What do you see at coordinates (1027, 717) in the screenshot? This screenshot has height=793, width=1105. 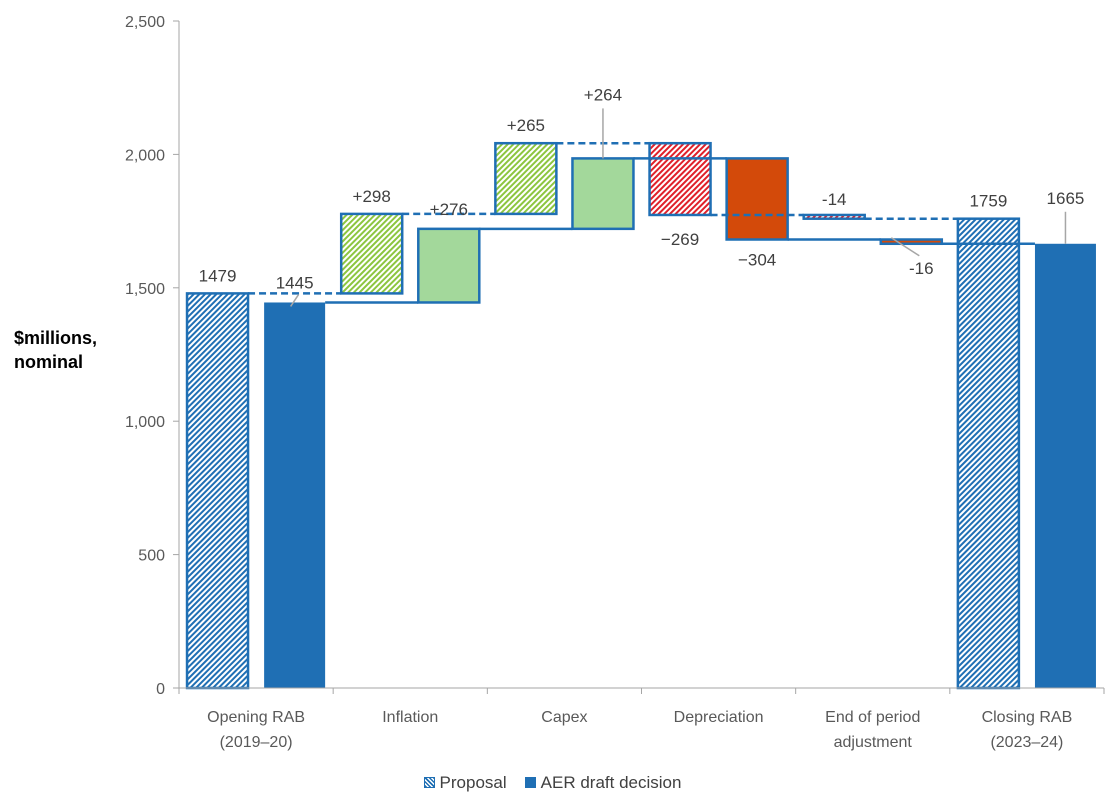 I see `x-tick-label: Closing RAB` at bounding box center [1027, 717].